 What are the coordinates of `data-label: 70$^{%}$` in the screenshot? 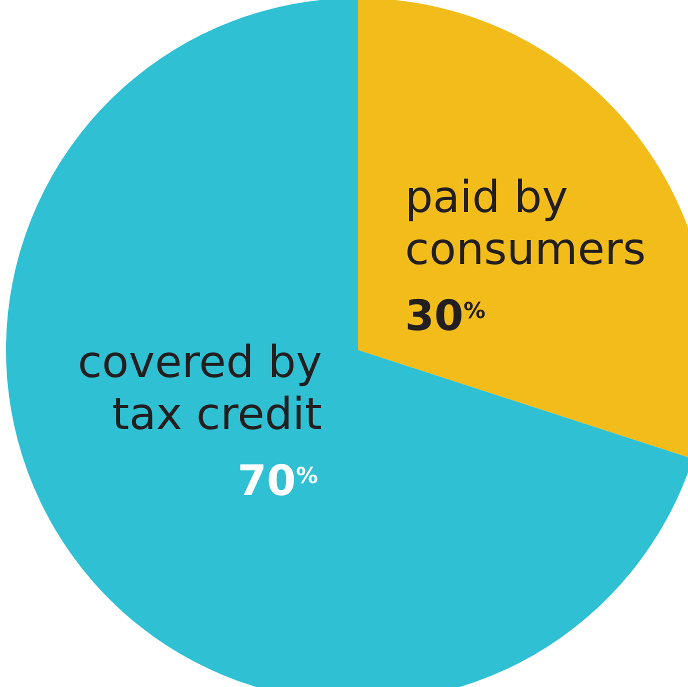 It's located at (278, 480).